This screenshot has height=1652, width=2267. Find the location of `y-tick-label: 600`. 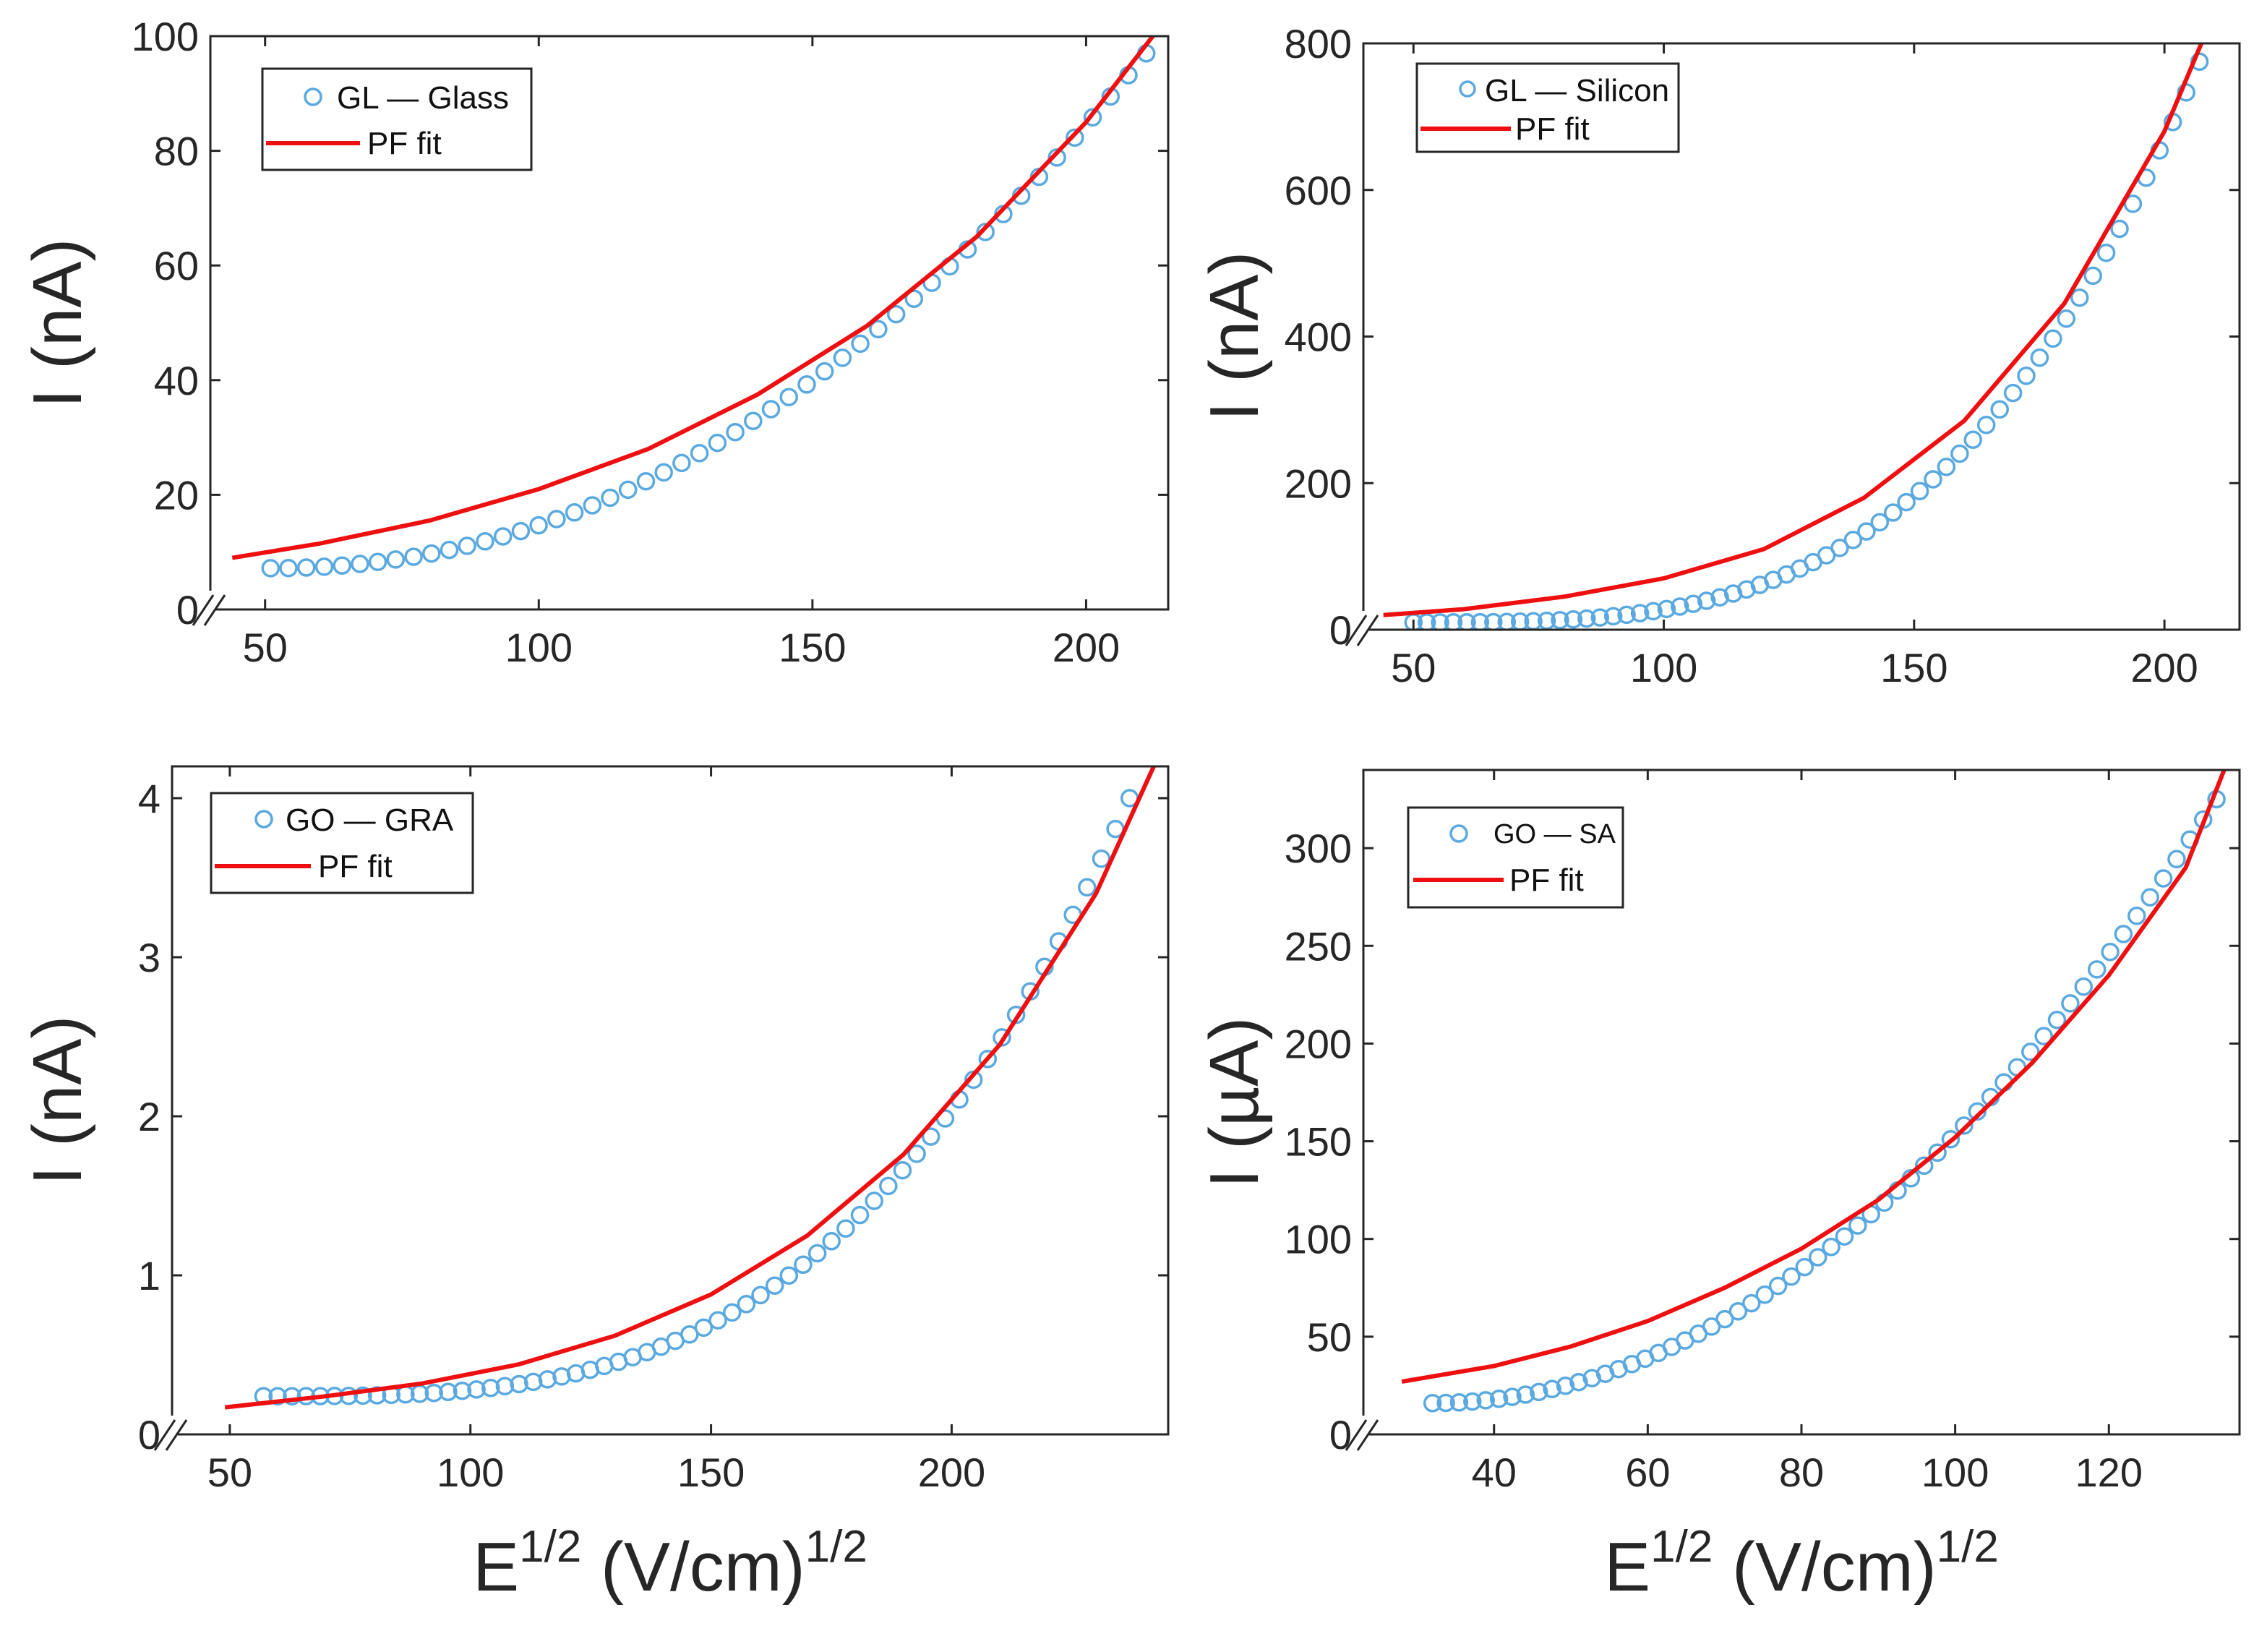

y-tick-label: 600 is located at coordinates (1318, 191).